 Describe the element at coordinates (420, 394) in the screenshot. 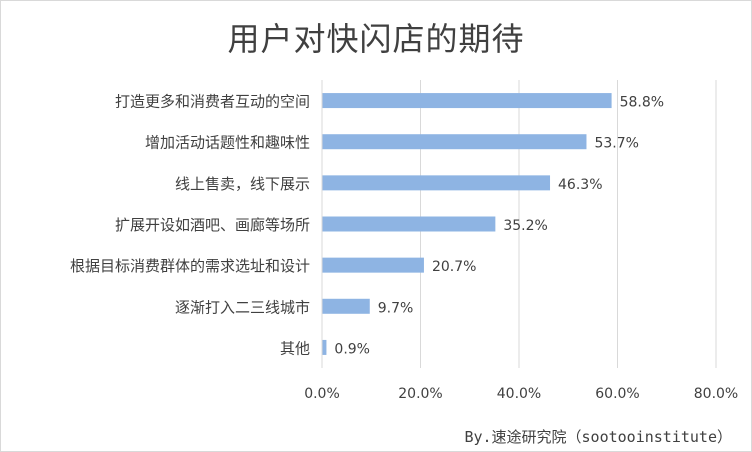

I see `x-tick-label: 20.0%` at that location.